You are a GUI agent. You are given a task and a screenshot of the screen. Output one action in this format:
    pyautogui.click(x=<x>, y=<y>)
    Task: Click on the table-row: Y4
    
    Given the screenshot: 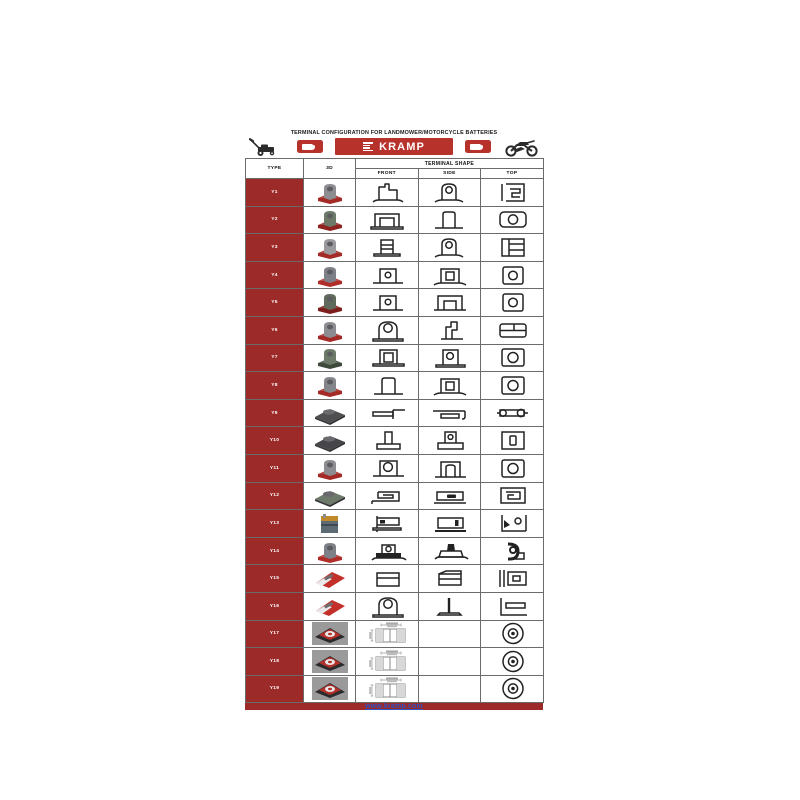 What is the action you would take?
    pyautogui.click(x=394, y=275)
    